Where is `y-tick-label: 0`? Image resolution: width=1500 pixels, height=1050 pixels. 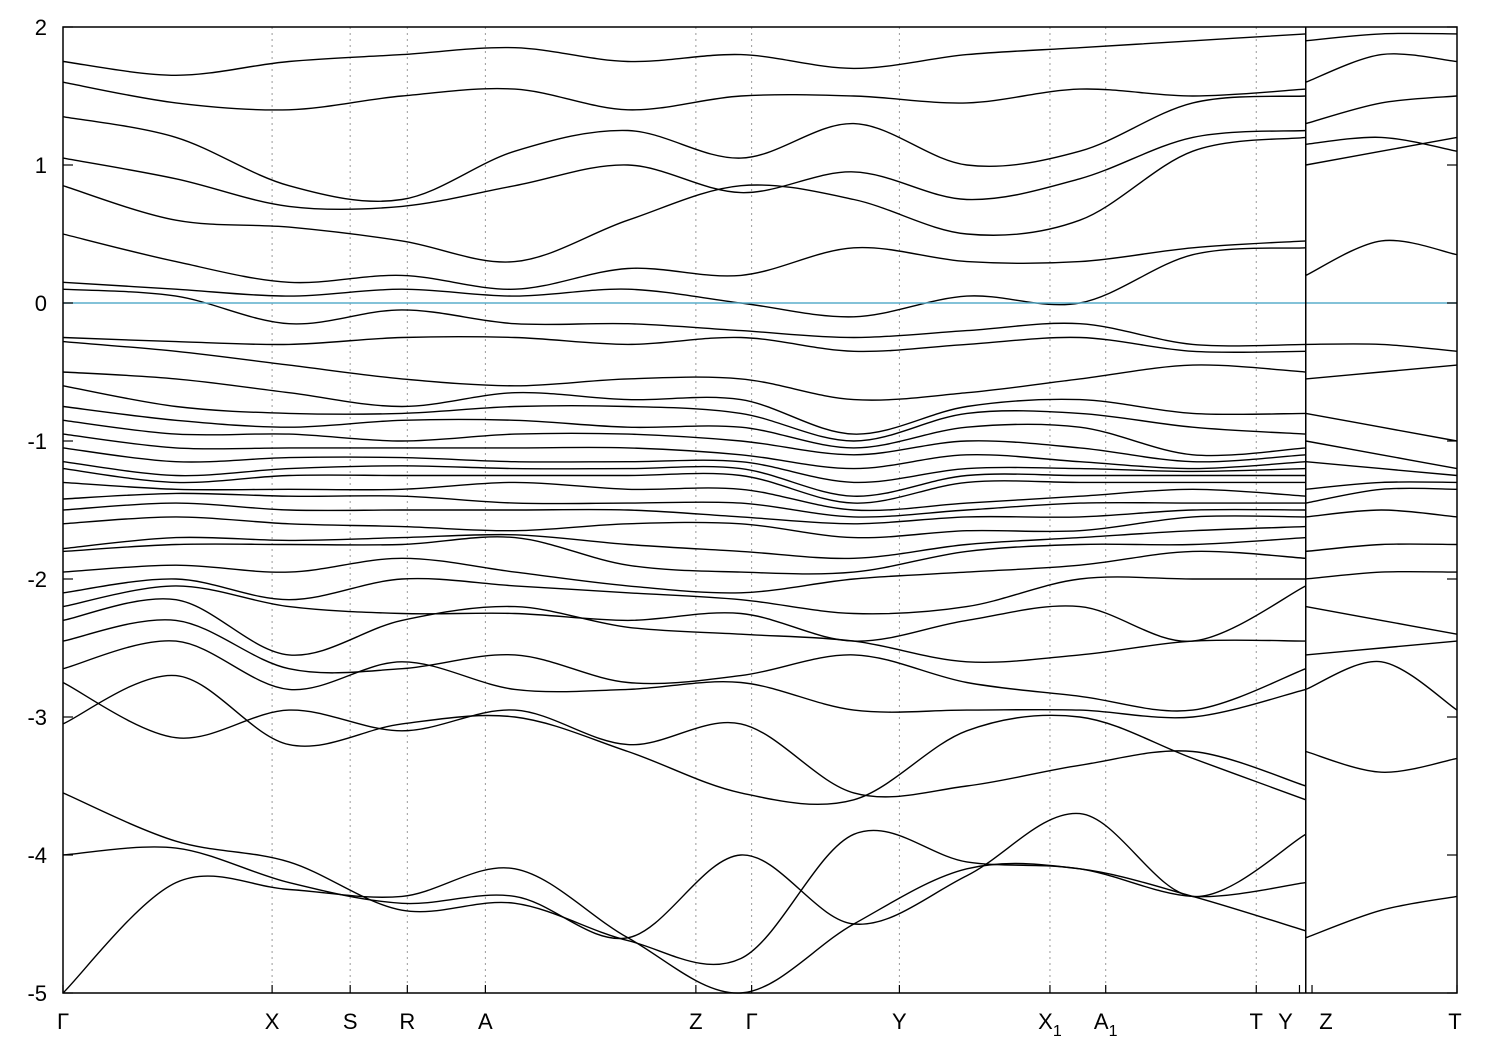
y-tick-label: 0 is located at coordinates (41, 303).